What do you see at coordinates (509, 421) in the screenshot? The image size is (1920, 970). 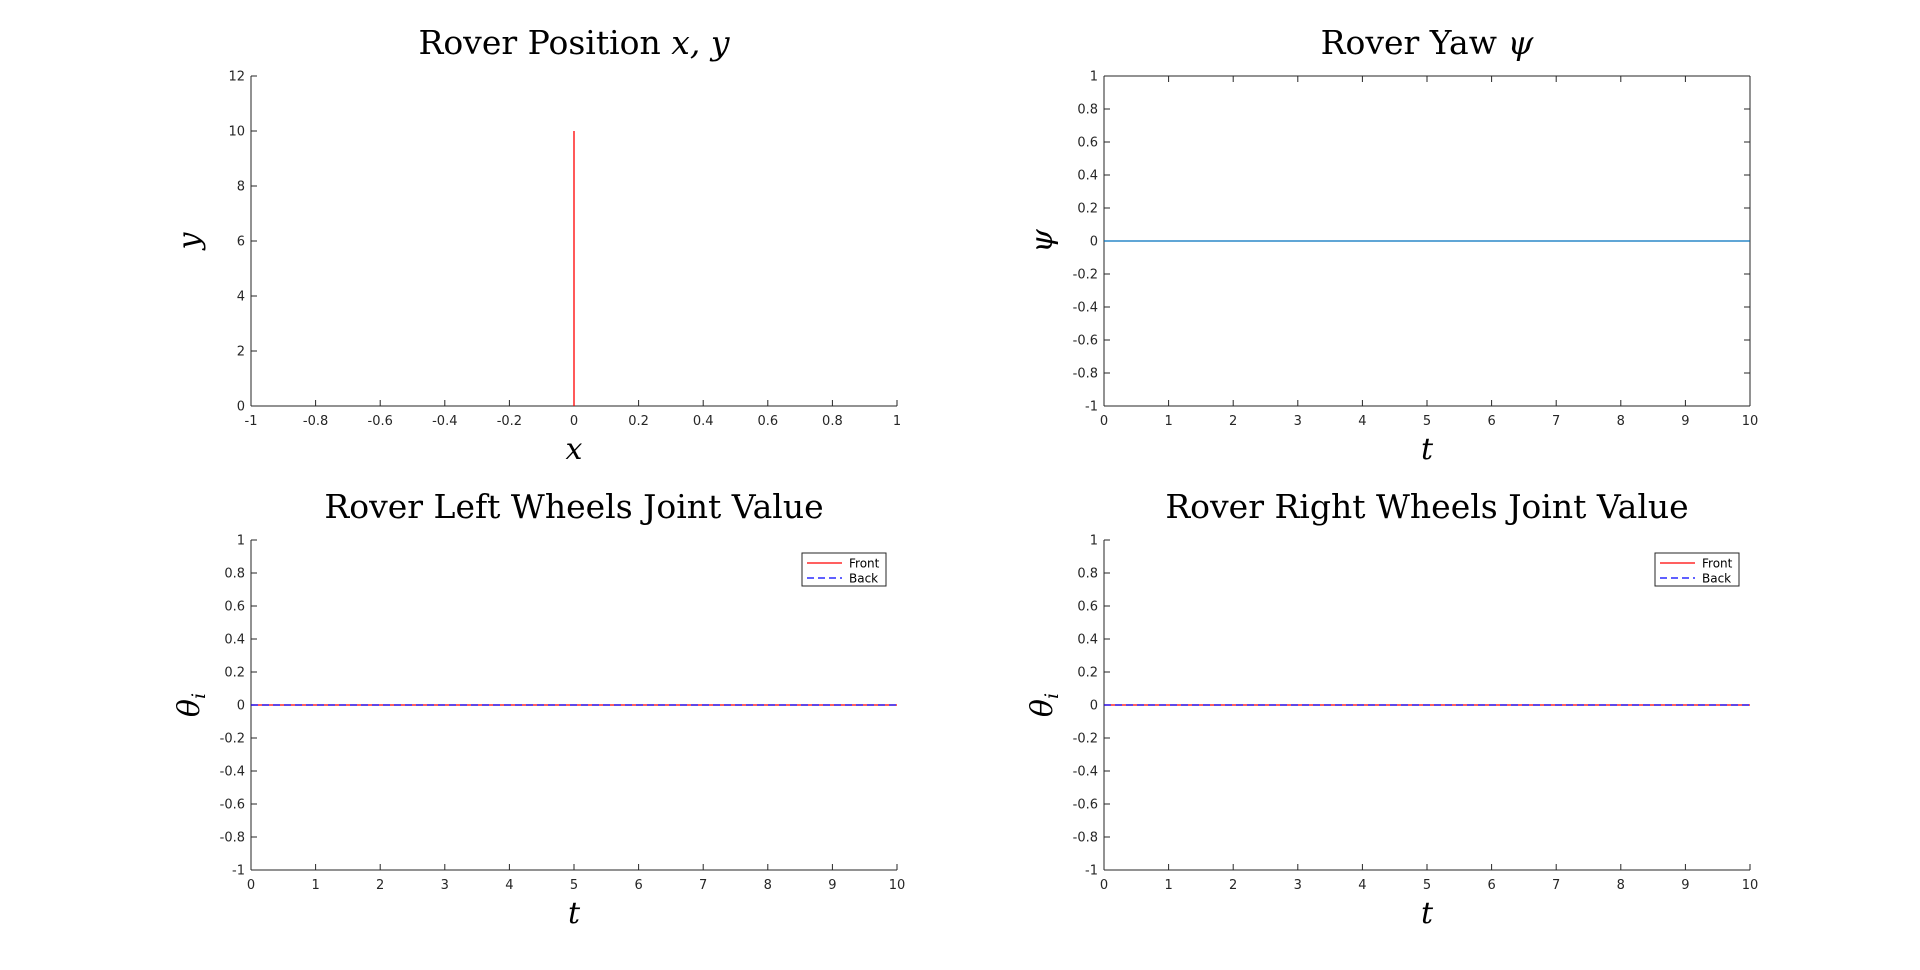 I see `x-tick-label: -0.2` at bounding box center [509, 421].